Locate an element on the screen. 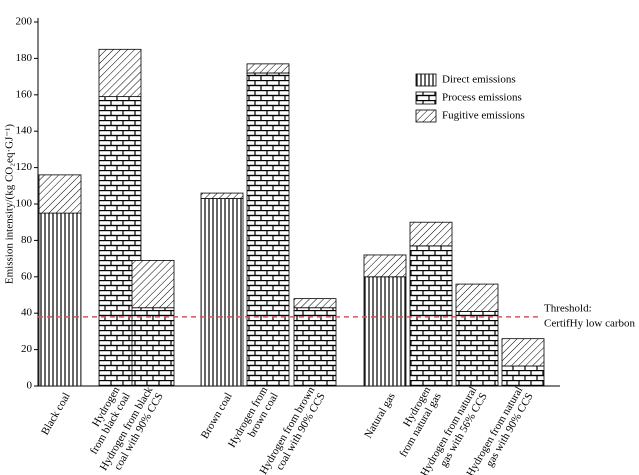 Image resolution: width=639 pixels, height=475 pixels. threshold-label: CertifHy low carbon is located at coordinates (590, 323).